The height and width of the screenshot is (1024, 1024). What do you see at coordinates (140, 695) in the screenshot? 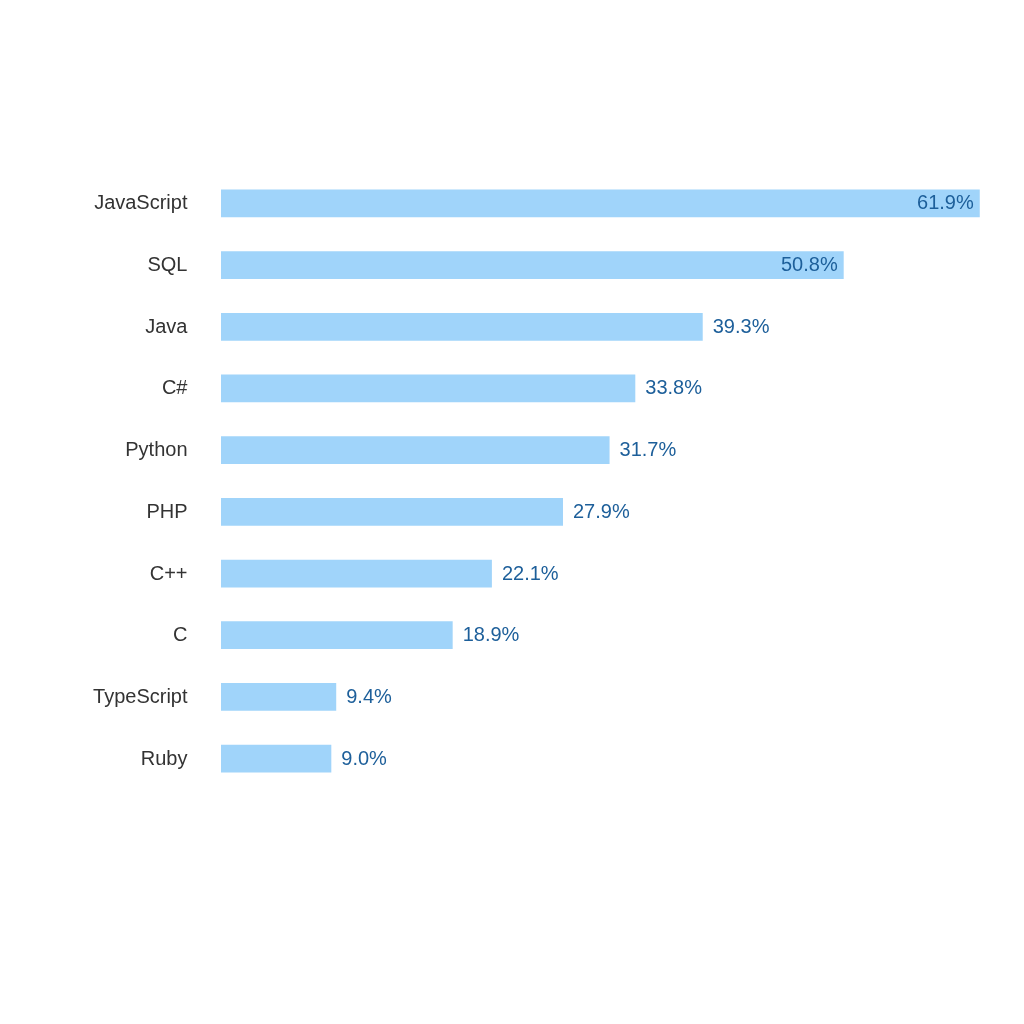
I see `y-tick-label: TypeScript` at bounding box center [140, 695].